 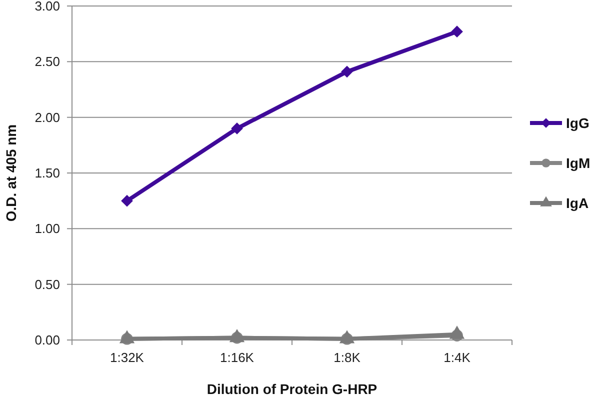 I want to click on legend-label: IgA, so click(x=577, y=202).